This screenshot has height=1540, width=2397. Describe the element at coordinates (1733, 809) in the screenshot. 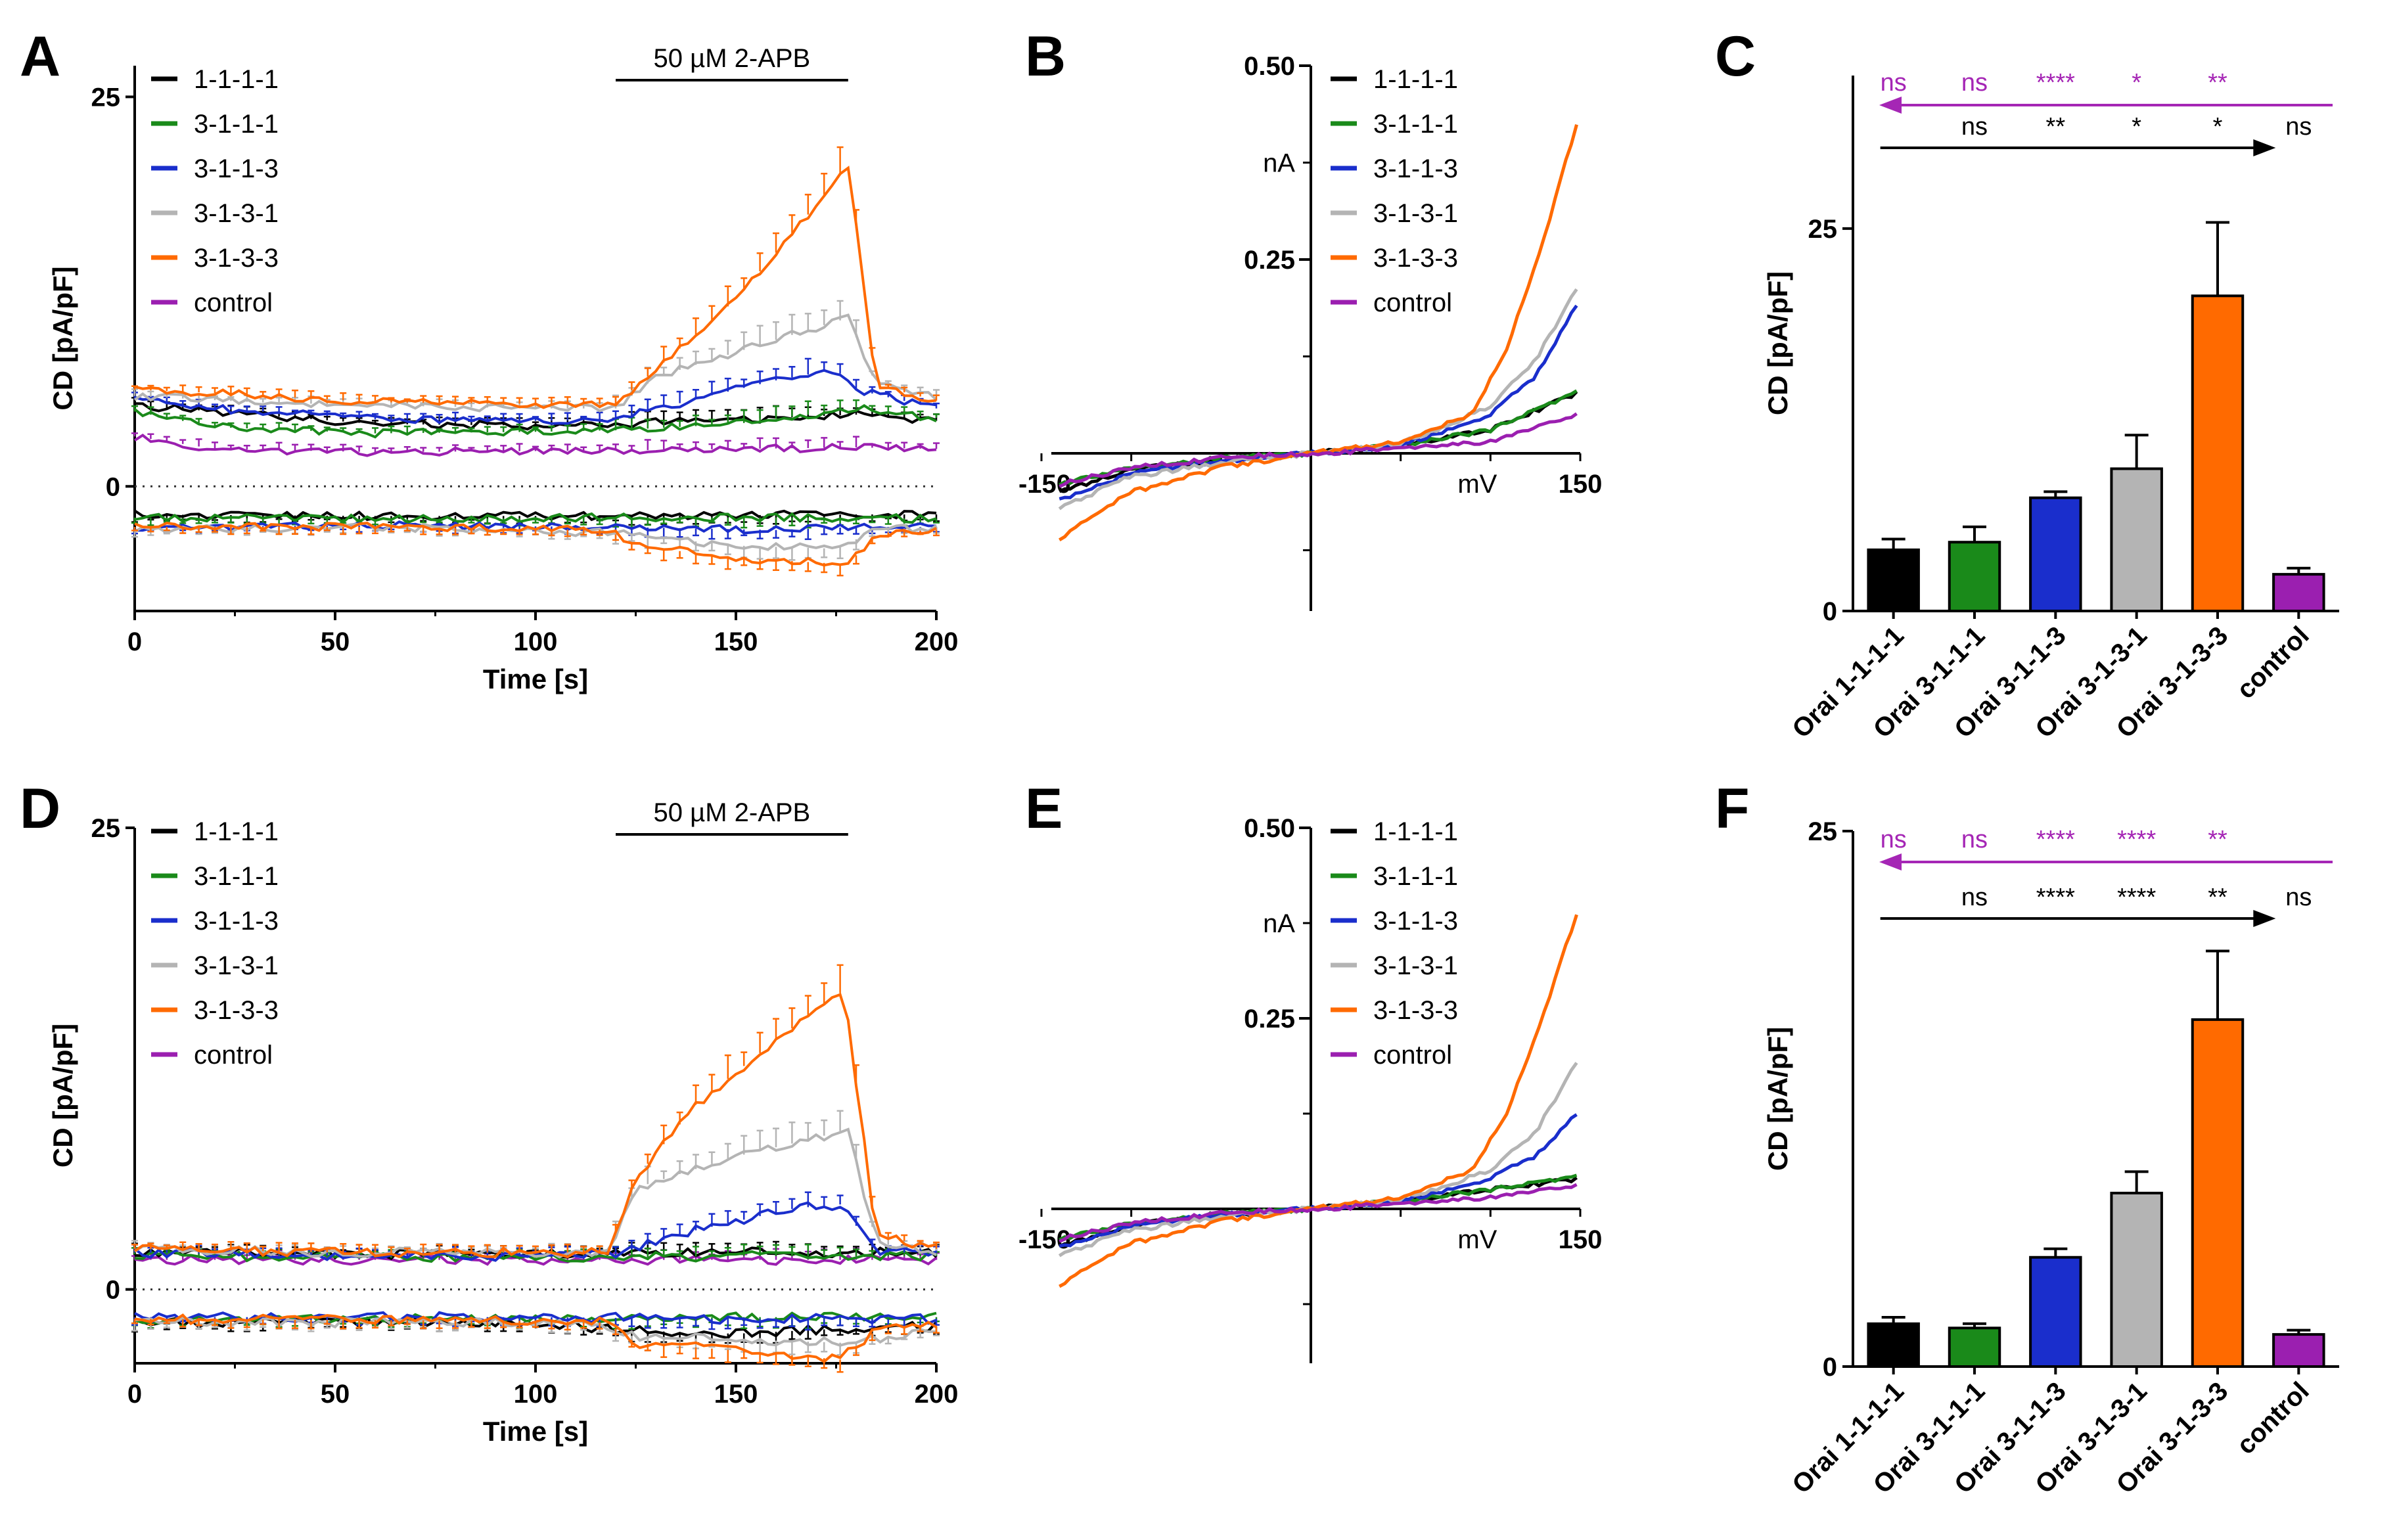

I see `panel-letter: F` at that location.